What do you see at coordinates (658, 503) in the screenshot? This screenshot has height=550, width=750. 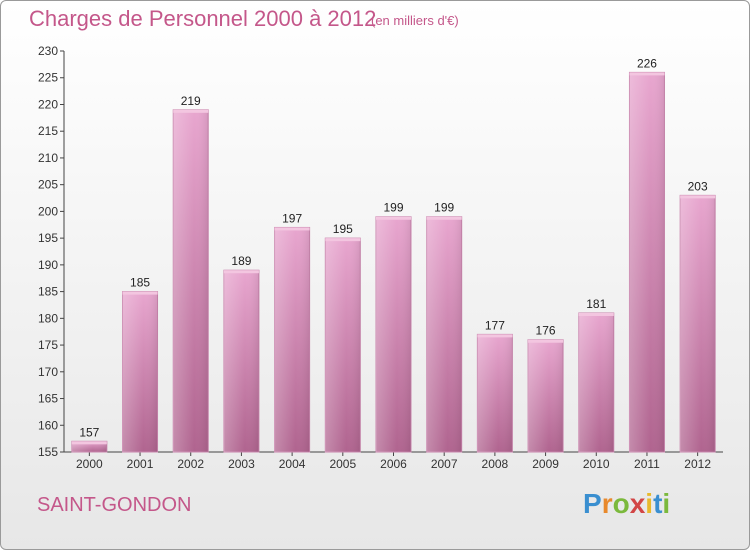 I see `logo-letter: t` at bounding box center [658, 503].